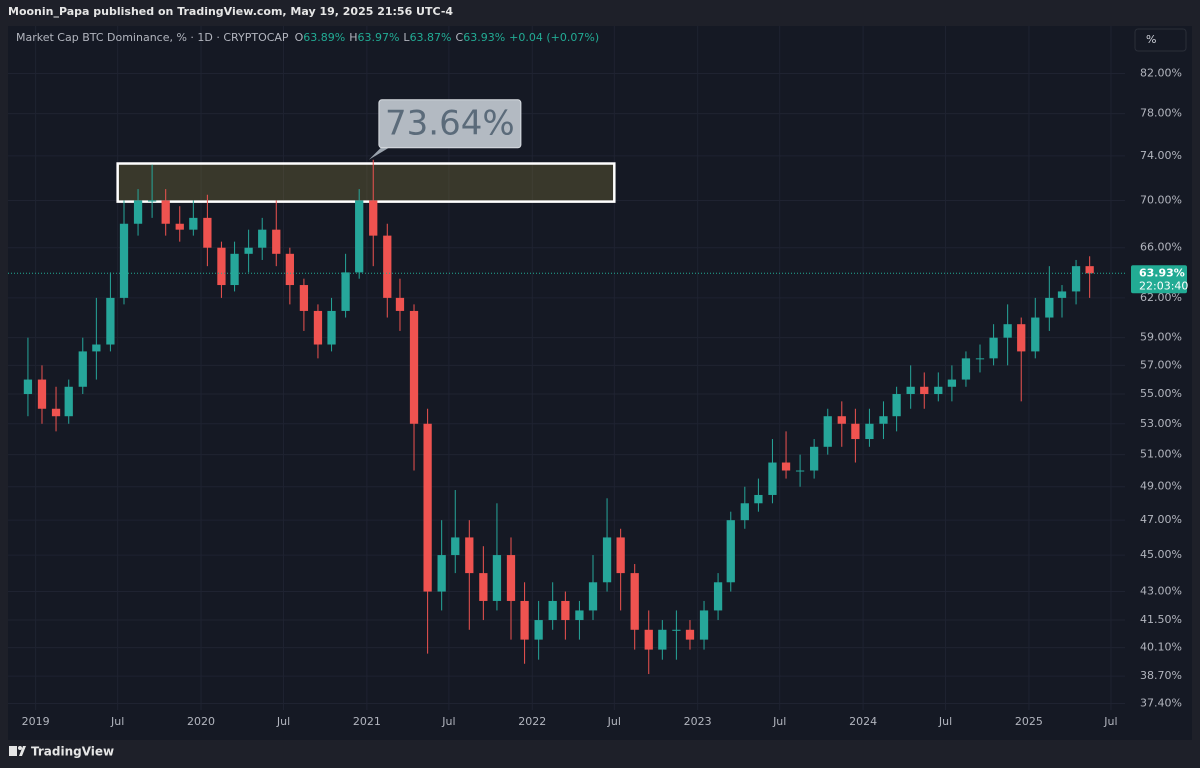 This screenshot has width=1200, height=768. I want to click on y-tick-label: 57.00%, so click(1161, 364).